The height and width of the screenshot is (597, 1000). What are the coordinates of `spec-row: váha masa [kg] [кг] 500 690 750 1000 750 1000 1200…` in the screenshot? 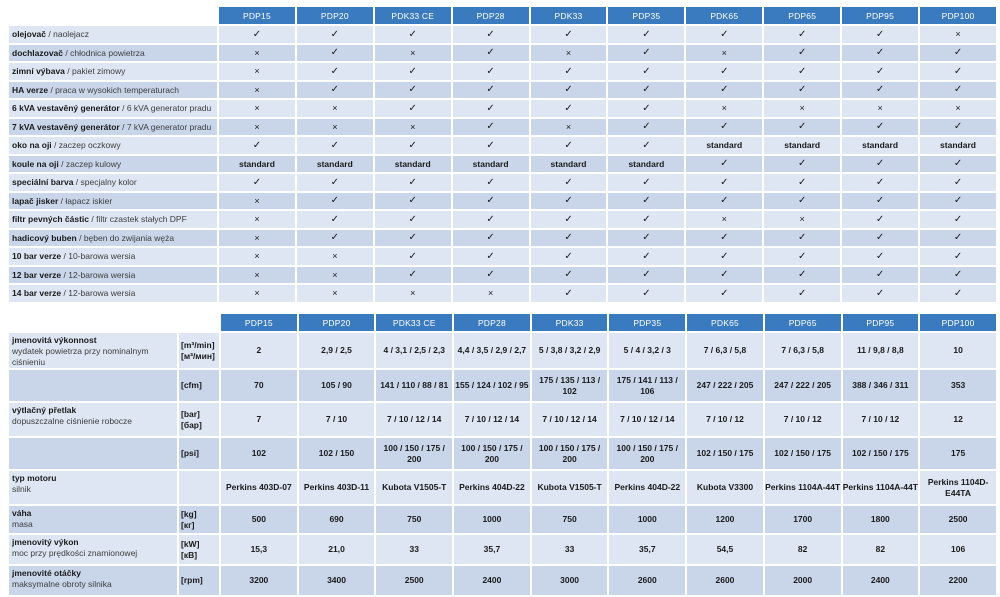 It's located at (502, 519).